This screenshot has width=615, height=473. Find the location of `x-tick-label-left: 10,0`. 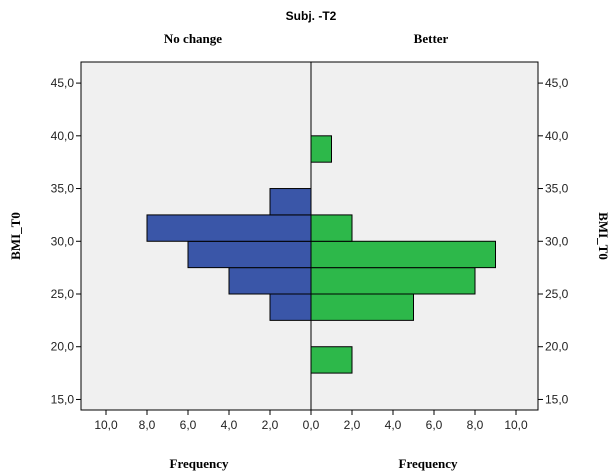

x-tick-label-left: 10,0 is located at coordinates (106, 425).